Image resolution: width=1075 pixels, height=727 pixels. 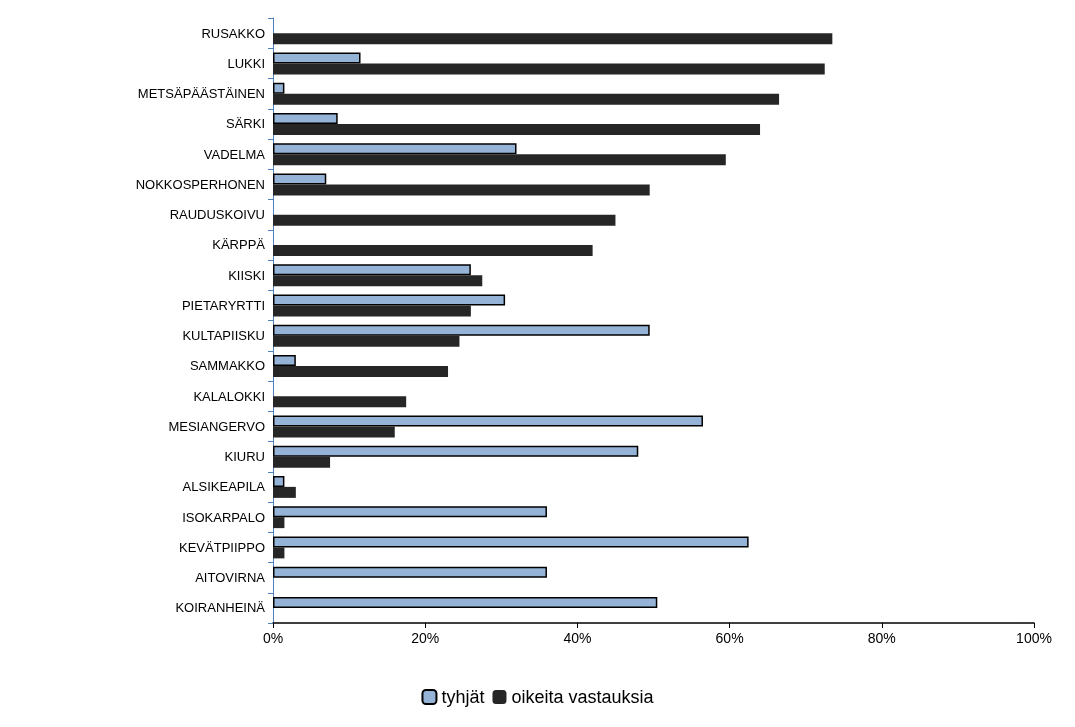 What do you see at coordinates (220, 608) in the screenshot?
I see `y-tick-label: KOIRANHEINÄ` at bounding box center [220, 608].